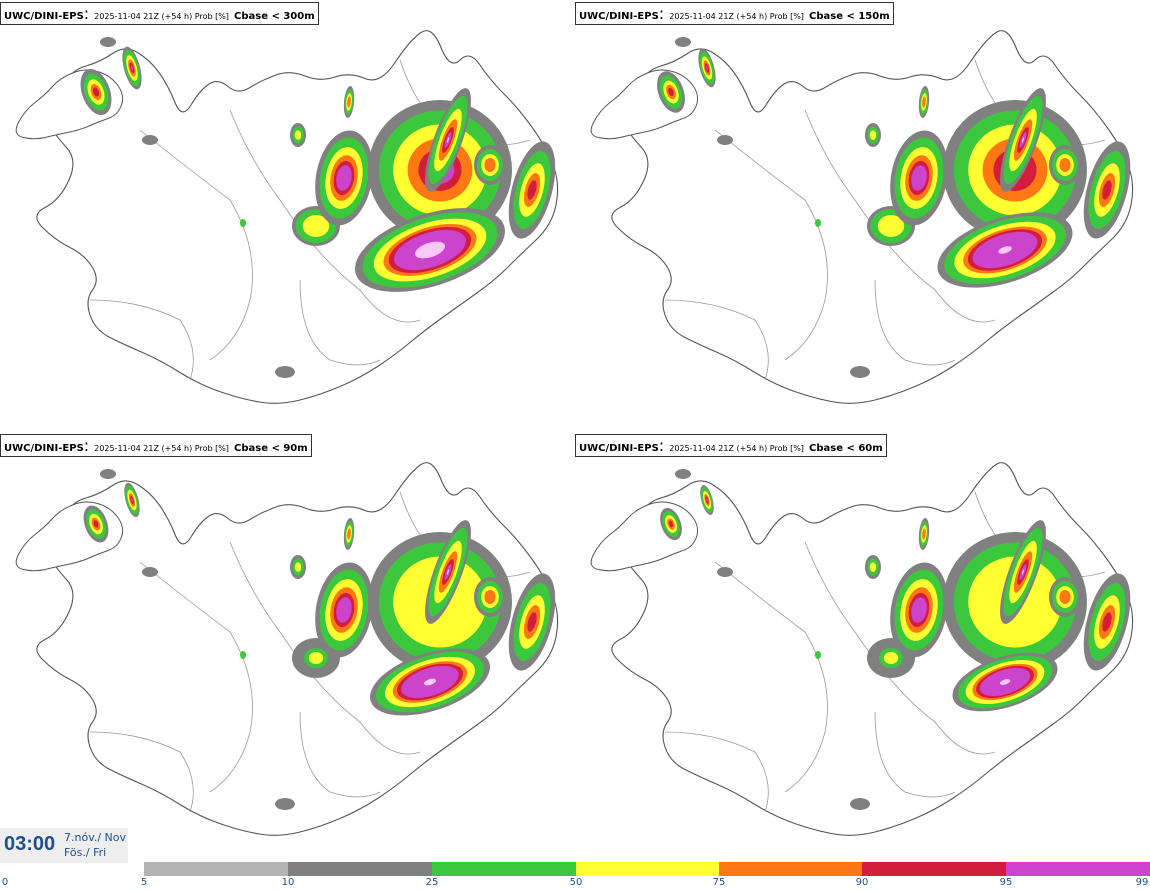  I want to click on valid-time: 03:00, so click(30, 844).